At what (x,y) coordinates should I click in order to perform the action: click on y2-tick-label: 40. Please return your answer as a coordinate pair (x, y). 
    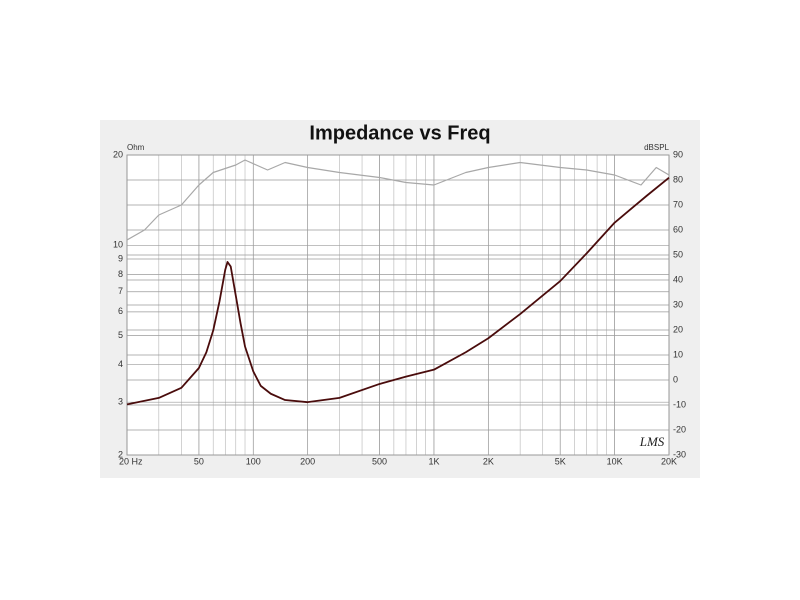
    Looking at the image, I should click on (678, 279).